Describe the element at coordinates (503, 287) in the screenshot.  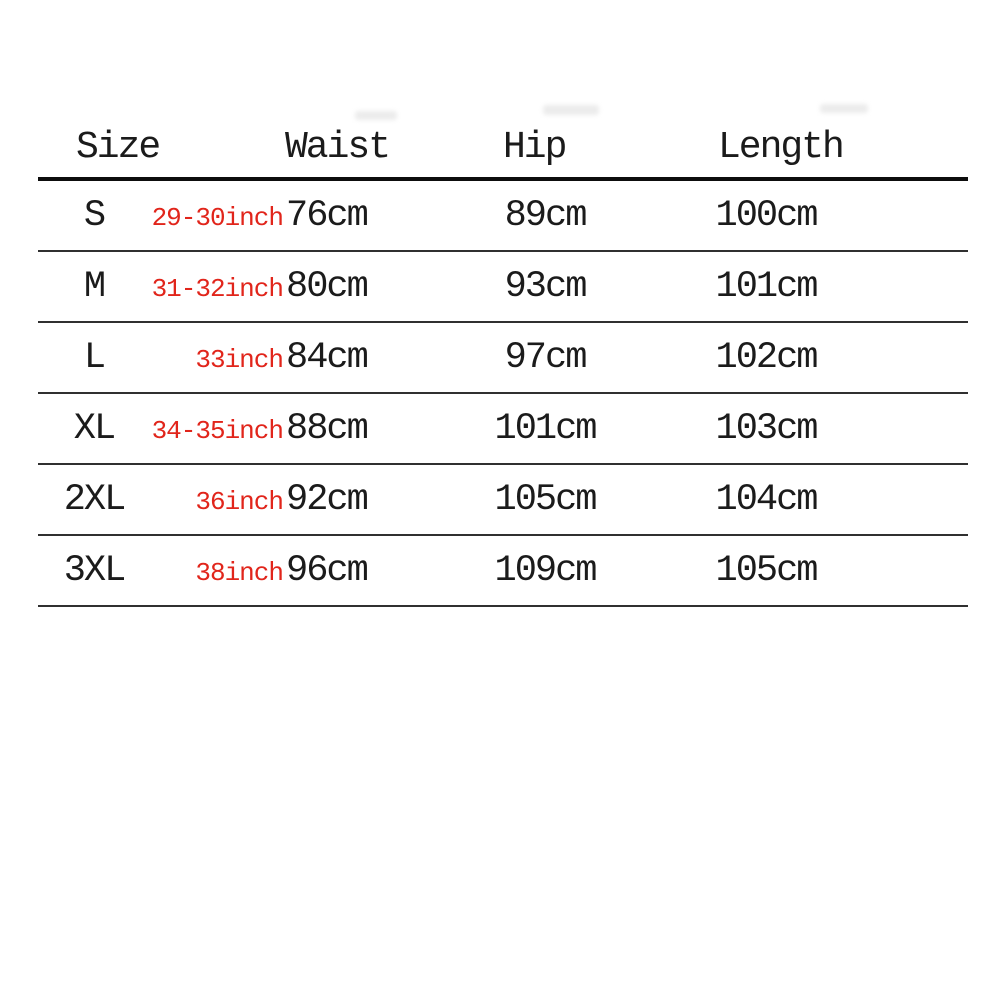
I see `table-row-m: M 31-32inch 80cm 93cm 101cm` at that location.